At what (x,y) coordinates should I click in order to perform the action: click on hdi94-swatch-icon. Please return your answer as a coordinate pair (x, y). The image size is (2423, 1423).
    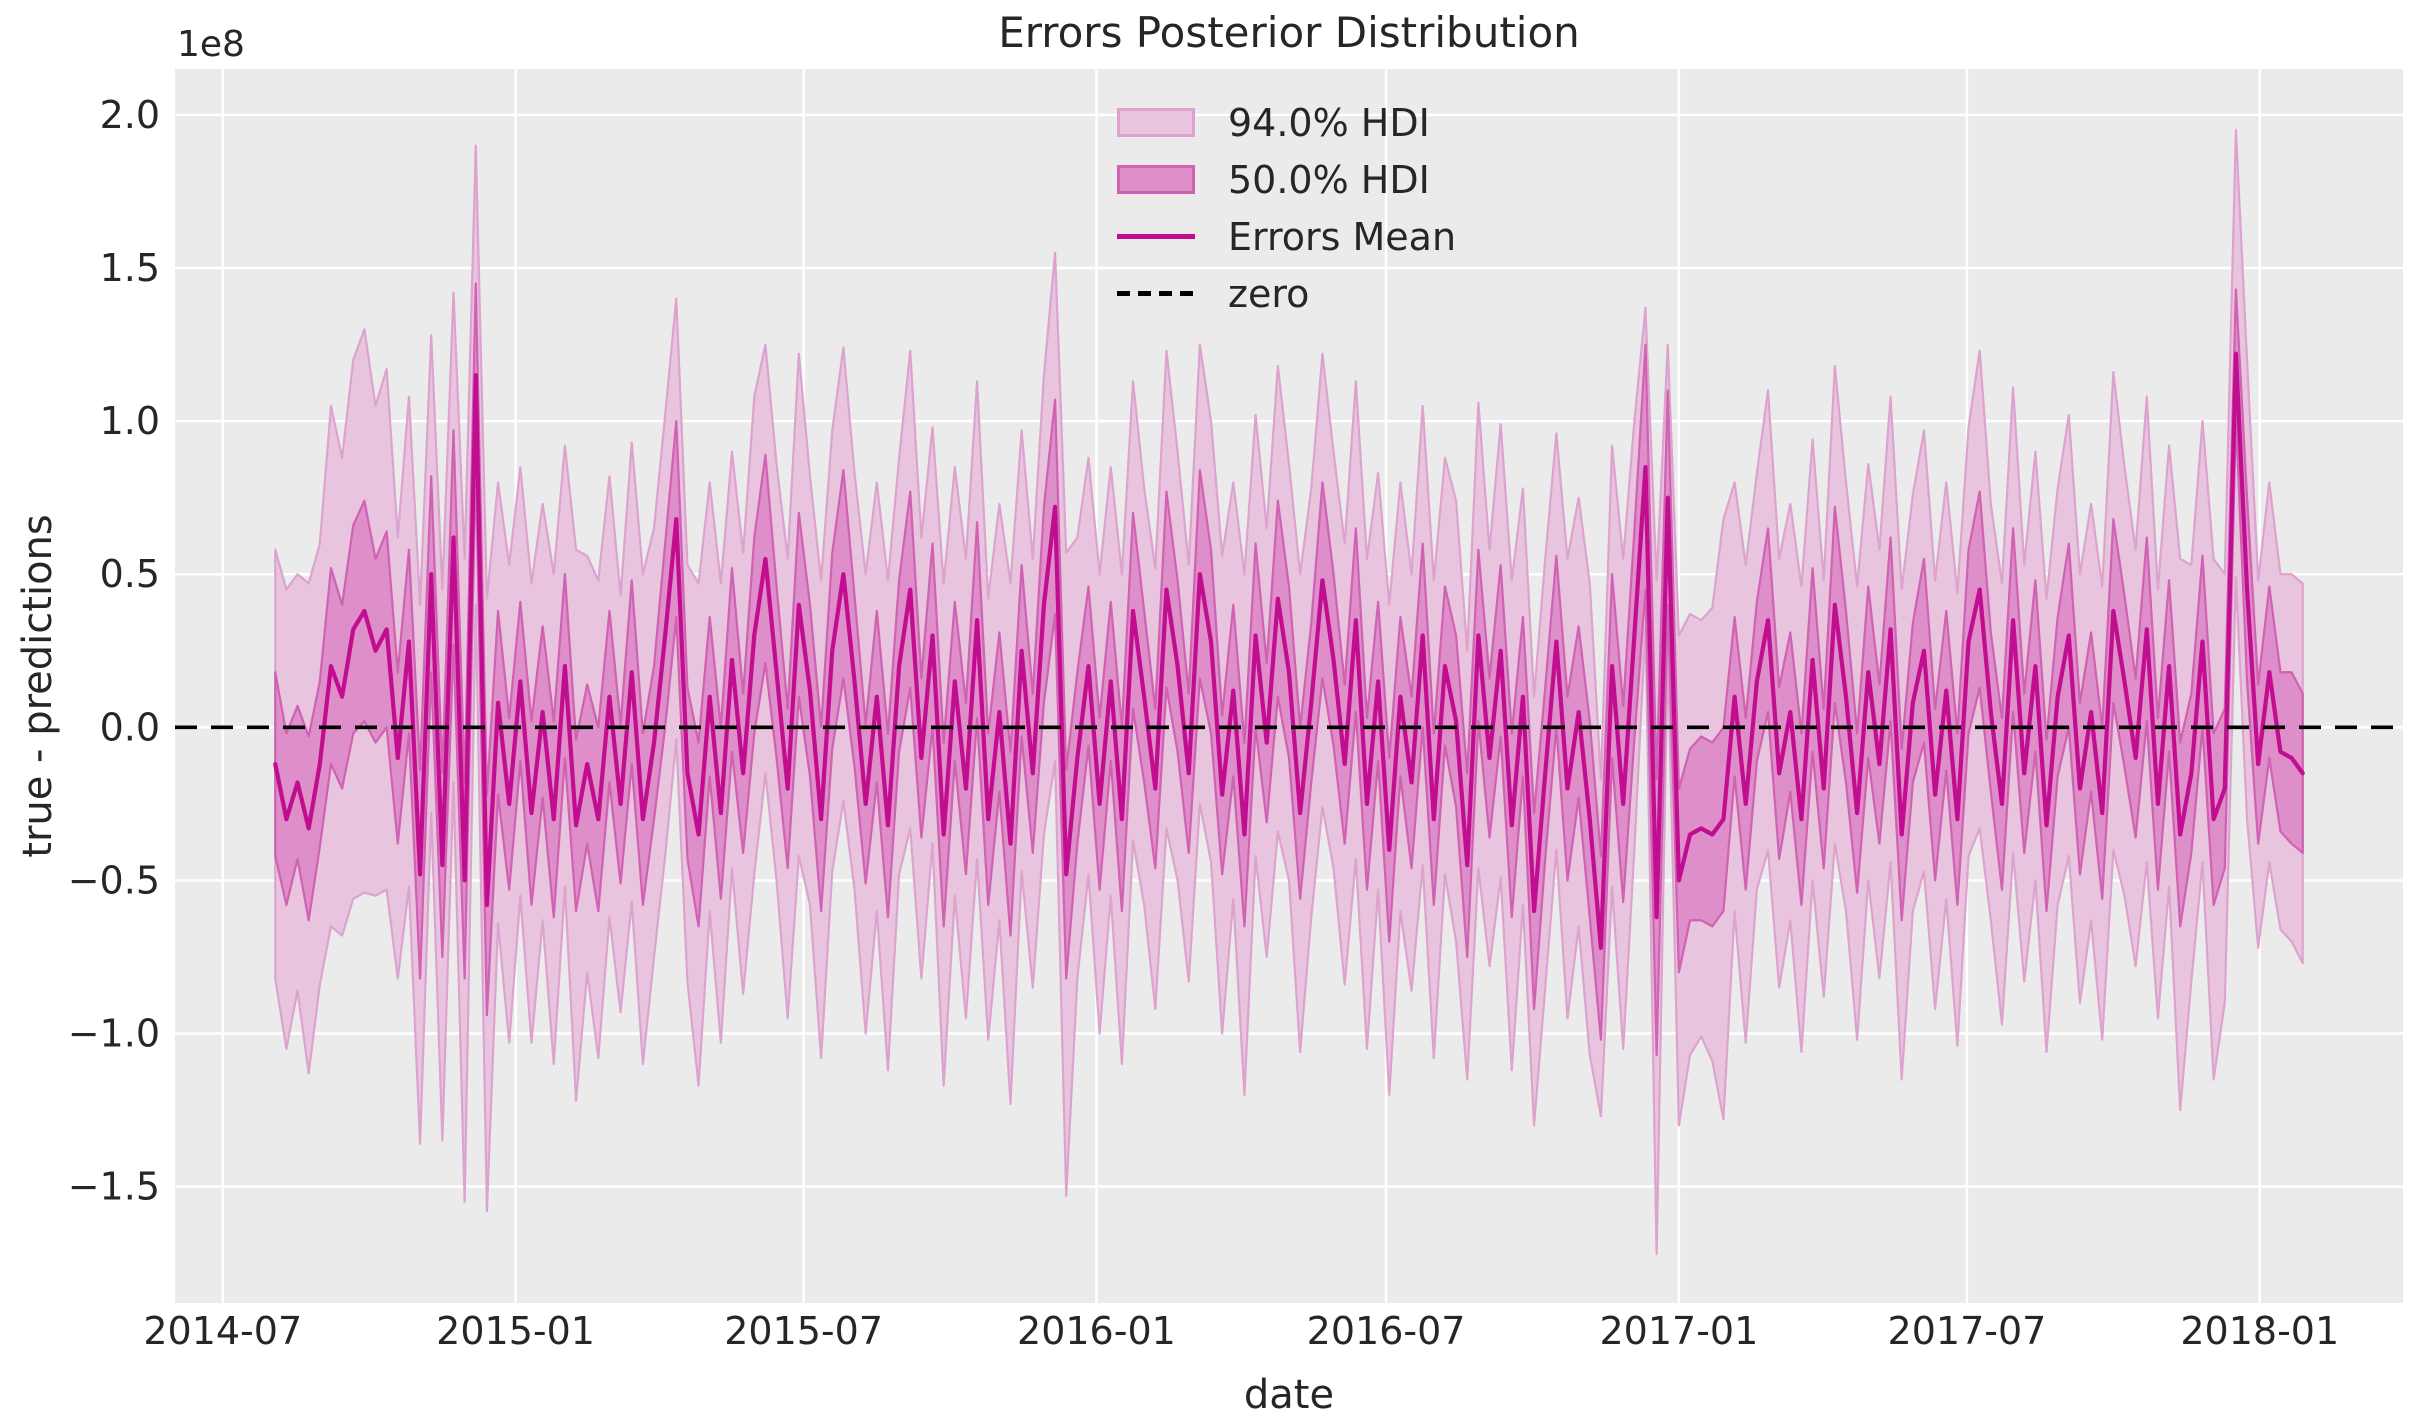
    Looking at the image, I should click on (1156, 123).